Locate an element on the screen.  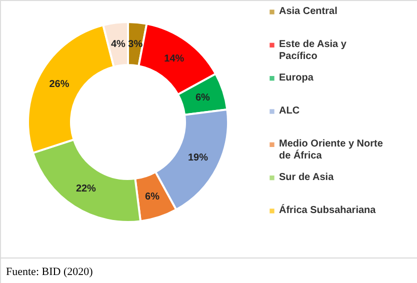
legend-label: Europa is located at coordinates (296, 78).